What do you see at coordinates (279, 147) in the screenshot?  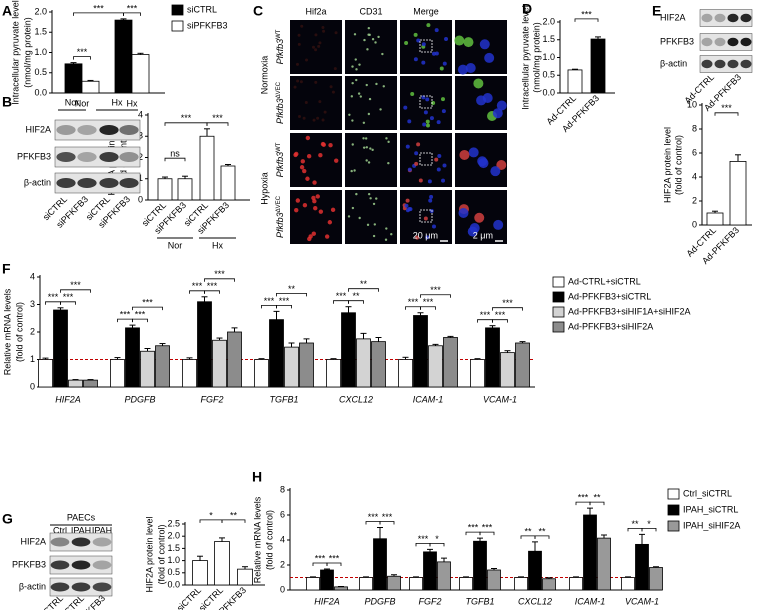 I see `genotype: WT` at bounding box center [279, 147].